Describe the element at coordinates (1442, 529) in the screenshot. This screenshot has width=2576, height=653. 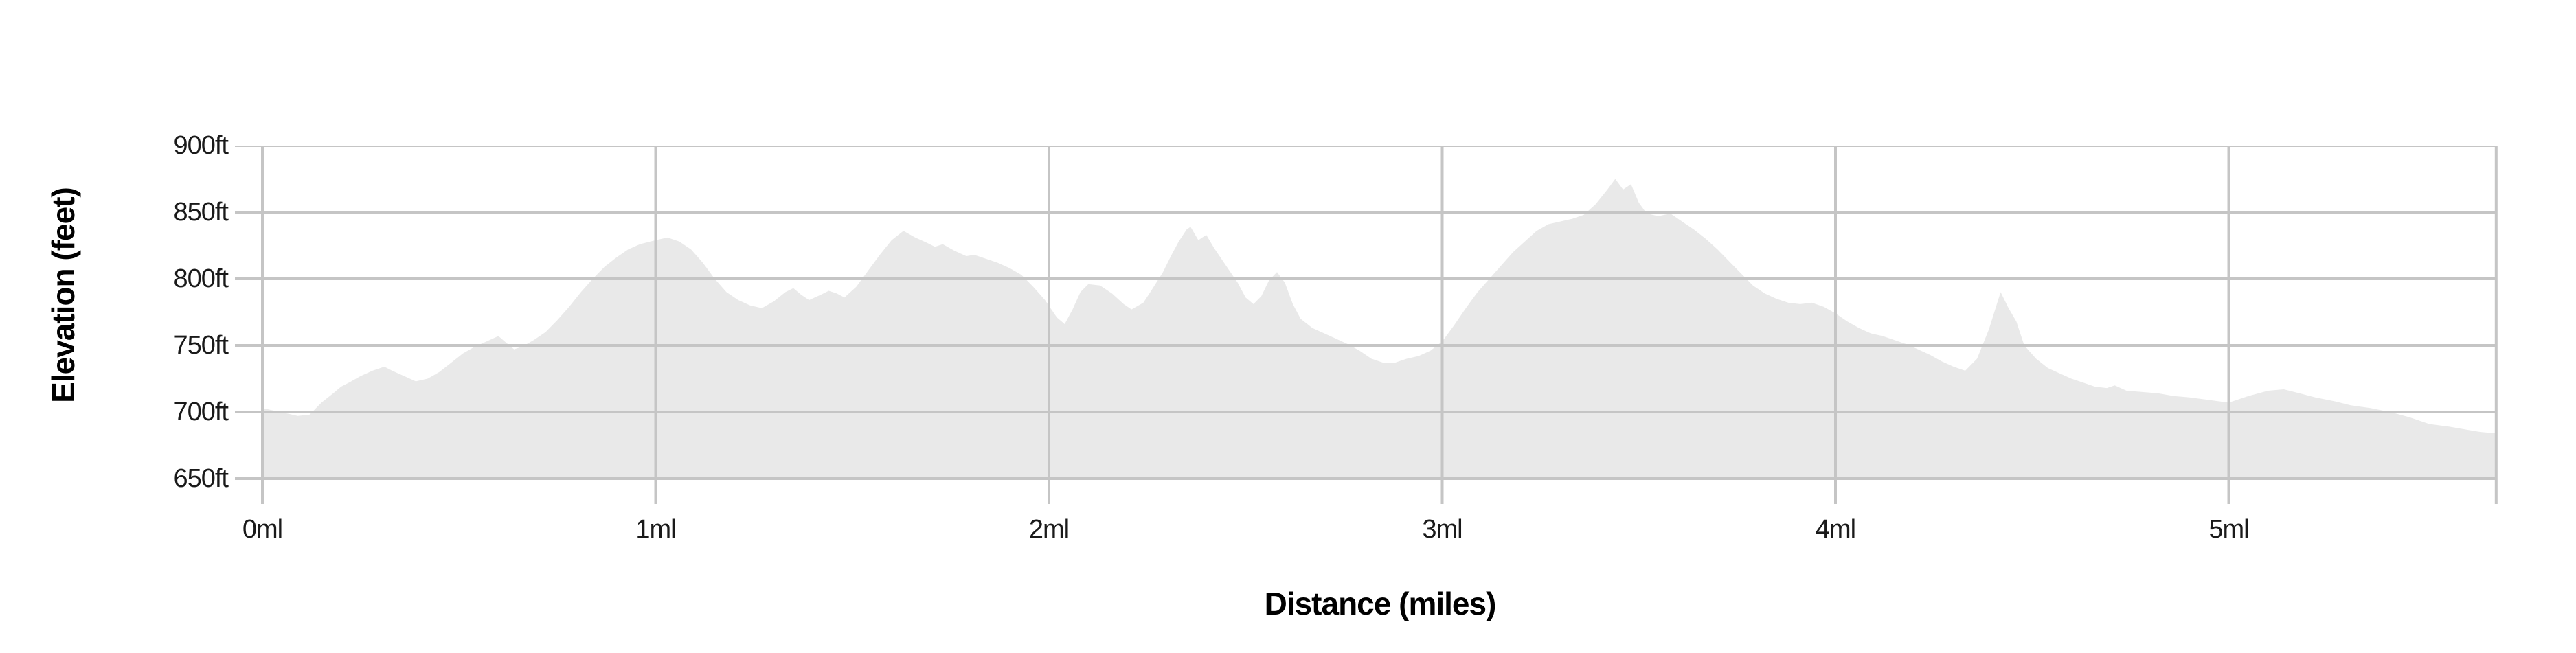
I see `x-tick-label: 3ml` at that location.